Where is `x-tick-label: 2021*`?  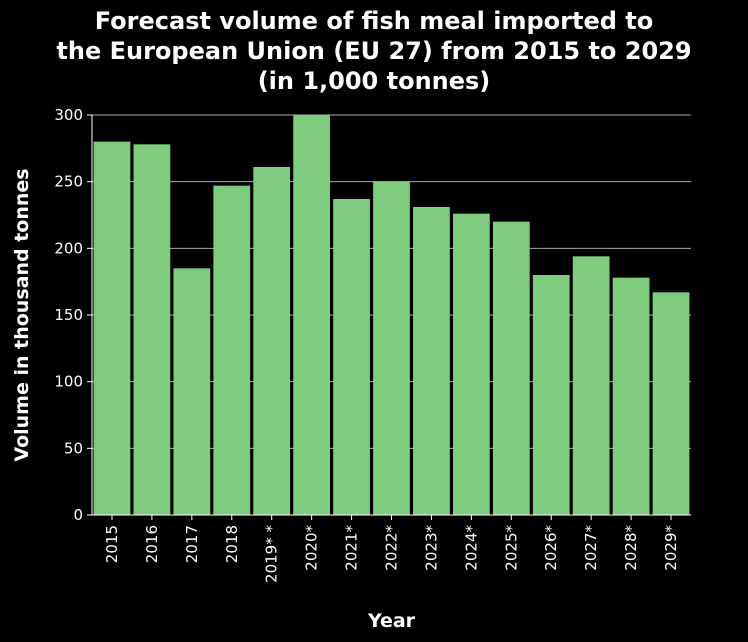 x-tick-label: 2021* is located at coordinates (352, 548).